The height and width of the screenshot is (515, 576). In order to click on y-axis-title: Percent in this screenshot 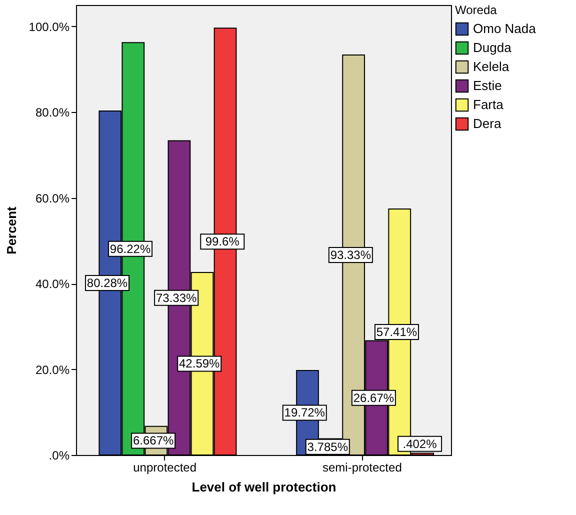, I will do `click(11, 230)`.